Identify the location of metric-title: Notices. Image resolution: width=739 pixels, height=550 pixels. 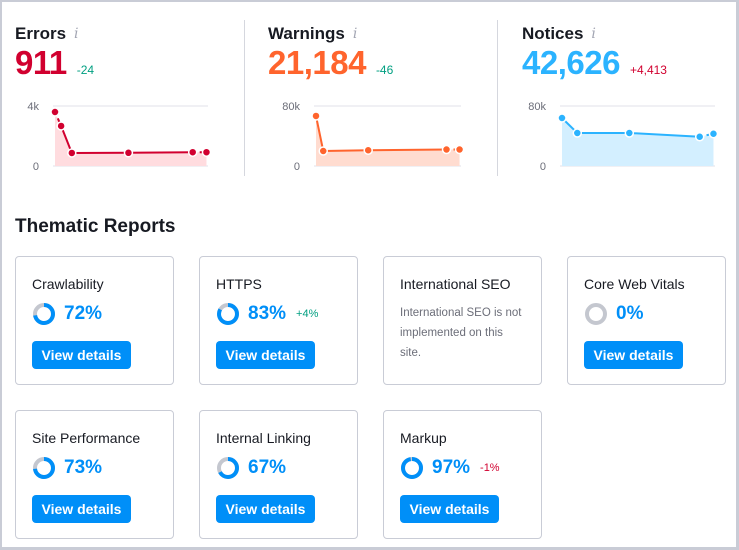
(553, 33).